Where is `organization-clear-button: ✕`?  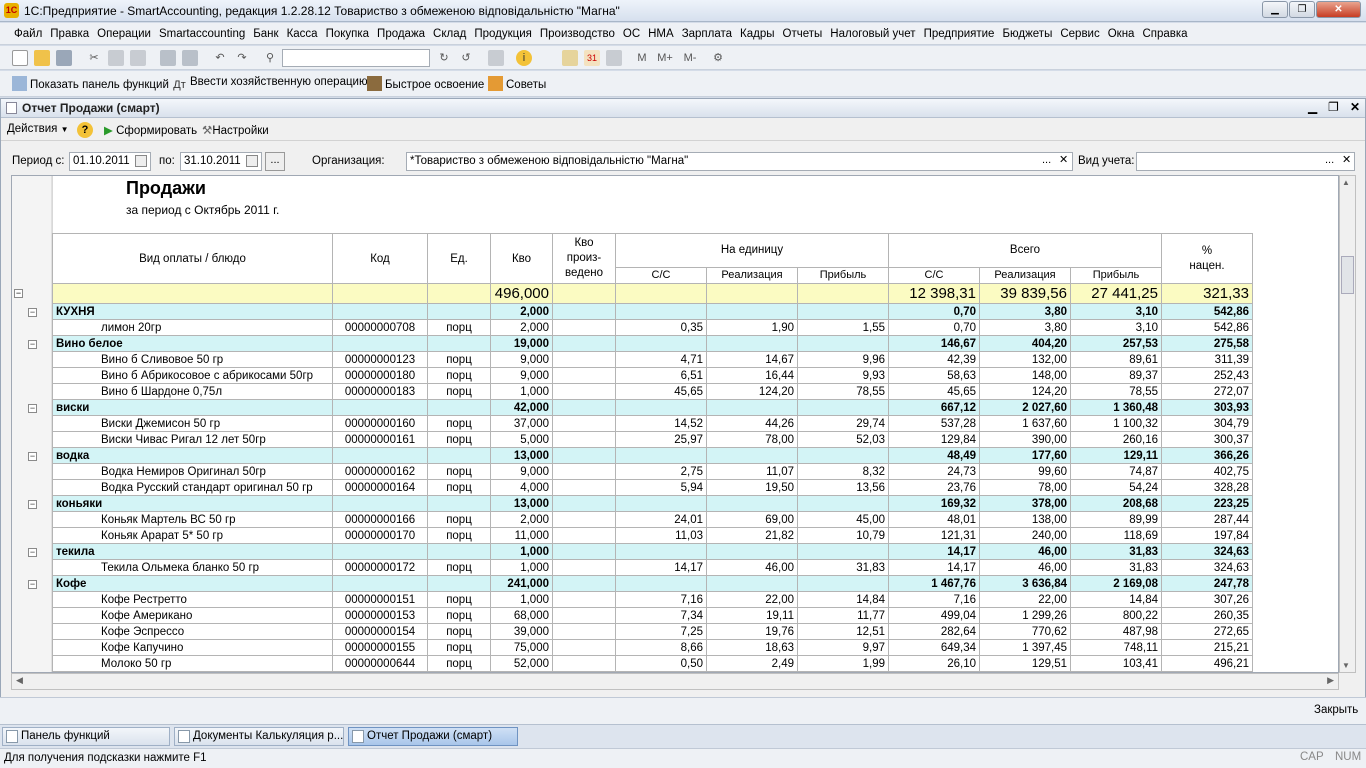 organization-clear-button: ✕ is located at coordinates (1064, 160).